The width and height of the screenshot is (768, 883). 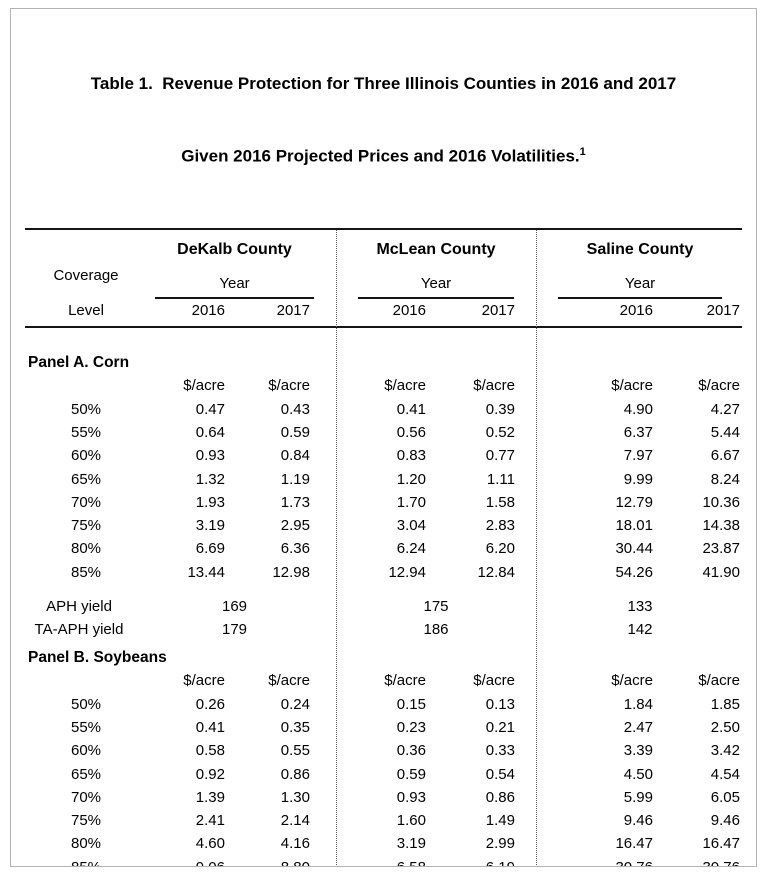 What do you see at coordinates (640, 455) in the screenshot?
I see `saline-cells: 7.97 6.67` at bounding box center [640, 455].